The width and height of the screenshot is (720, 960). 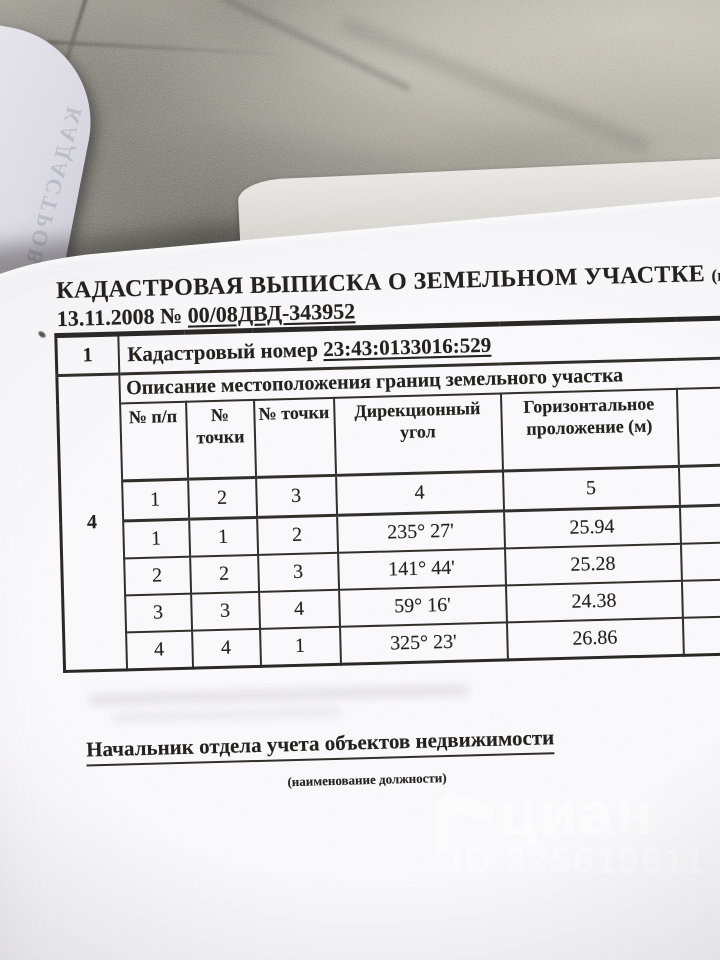 What do you see at coordinates (578, 813) in the screenshot?
I see `cian-watermark-text: циан` at bounding box center [578, 813].